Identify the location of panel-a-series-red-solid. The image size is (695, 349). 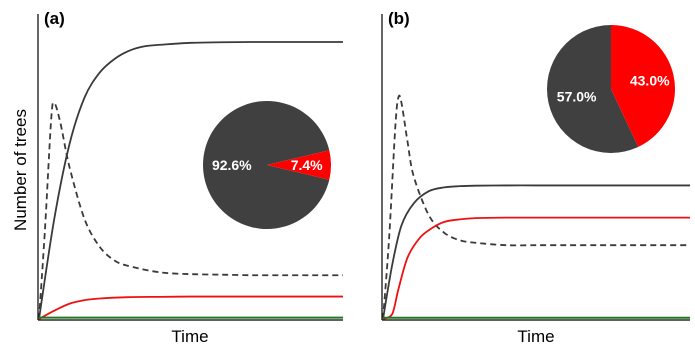
(190, 307).